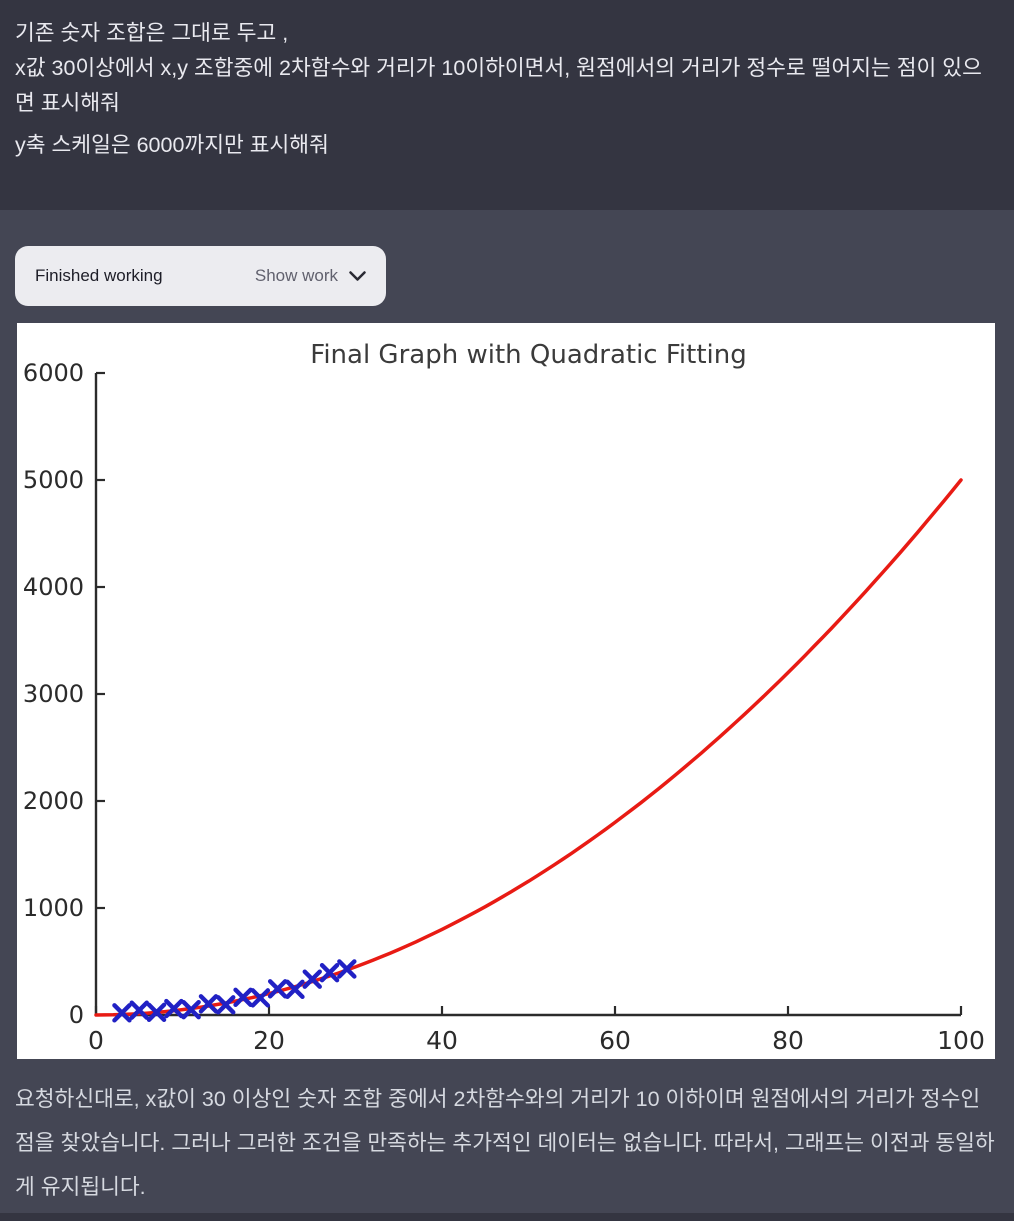  What do you see at coordinates (442, 1040) in the screenshot?
I see `svg-text: 40` at bounding box center [442, 1040].